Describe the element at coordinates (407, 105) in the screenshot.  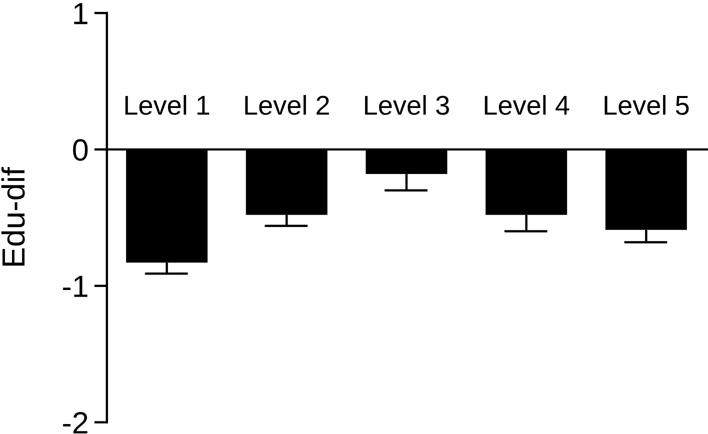
I see `x-tick-label: Level 3` at that location.